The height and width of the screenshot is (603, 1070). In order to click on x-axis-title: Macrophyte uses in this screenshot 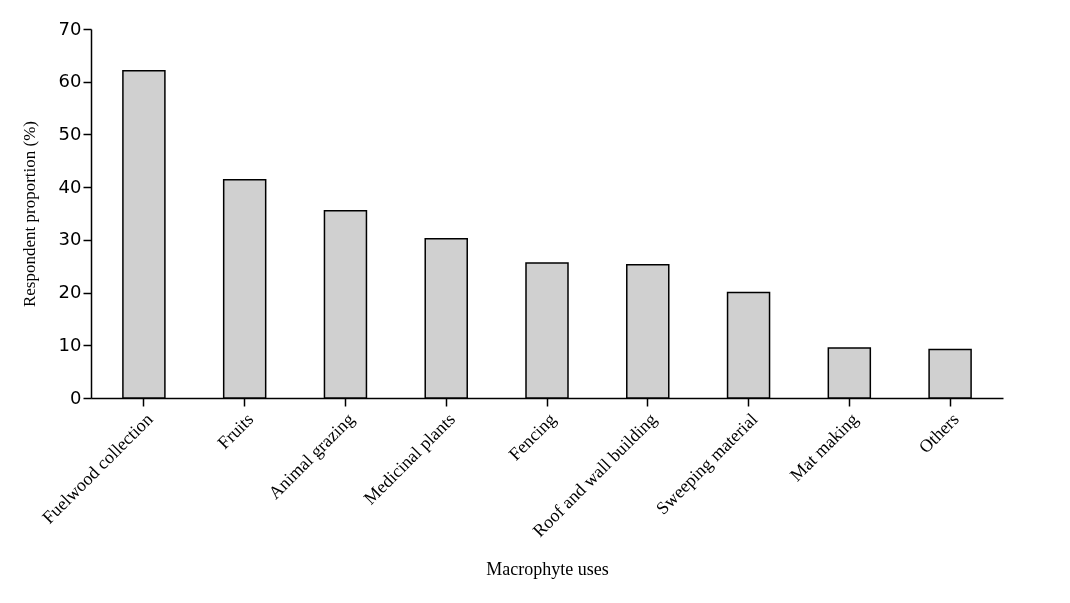, I will do `click(547, 568)`.